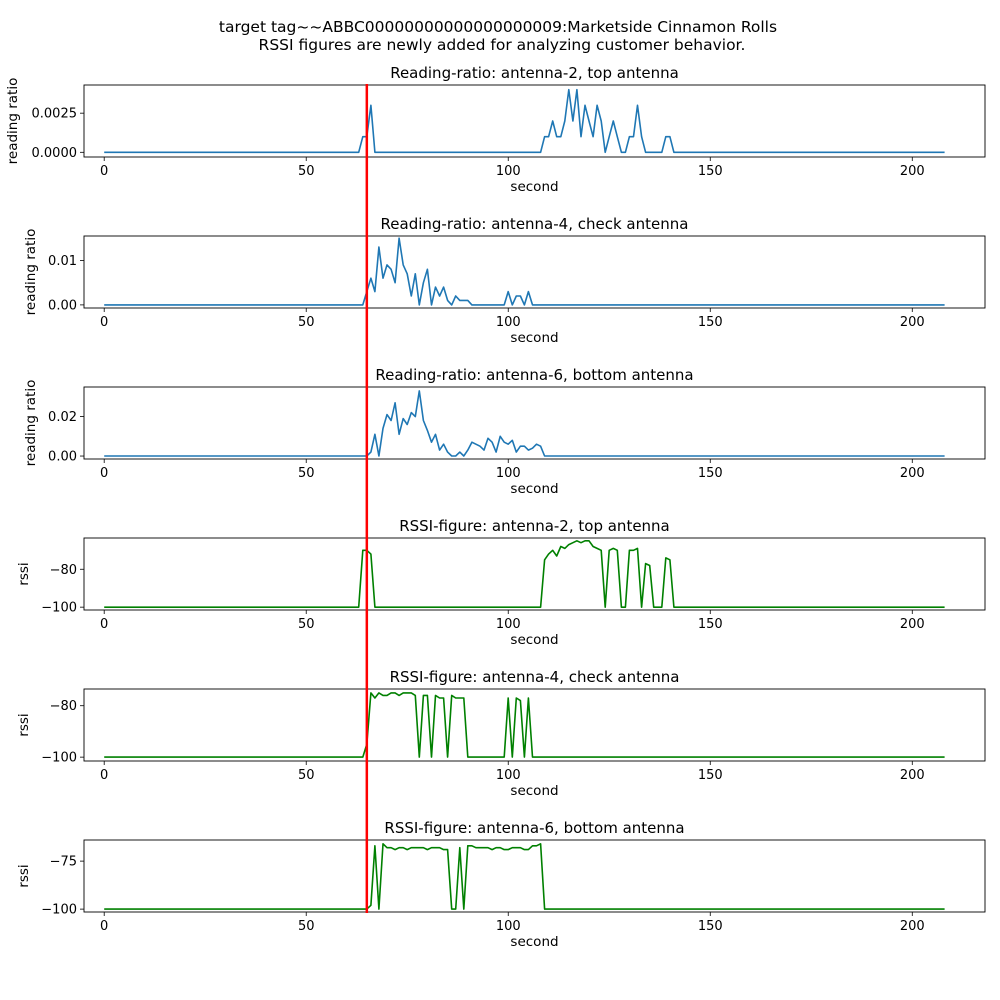 This screenshot has width=1000, height=1000. What do you see at coordinates (534, 375) in the screenshot?
I see `subplot-title: Reading-ratio: antenna-6, bottom antenna` at bounding box center [534, 375].